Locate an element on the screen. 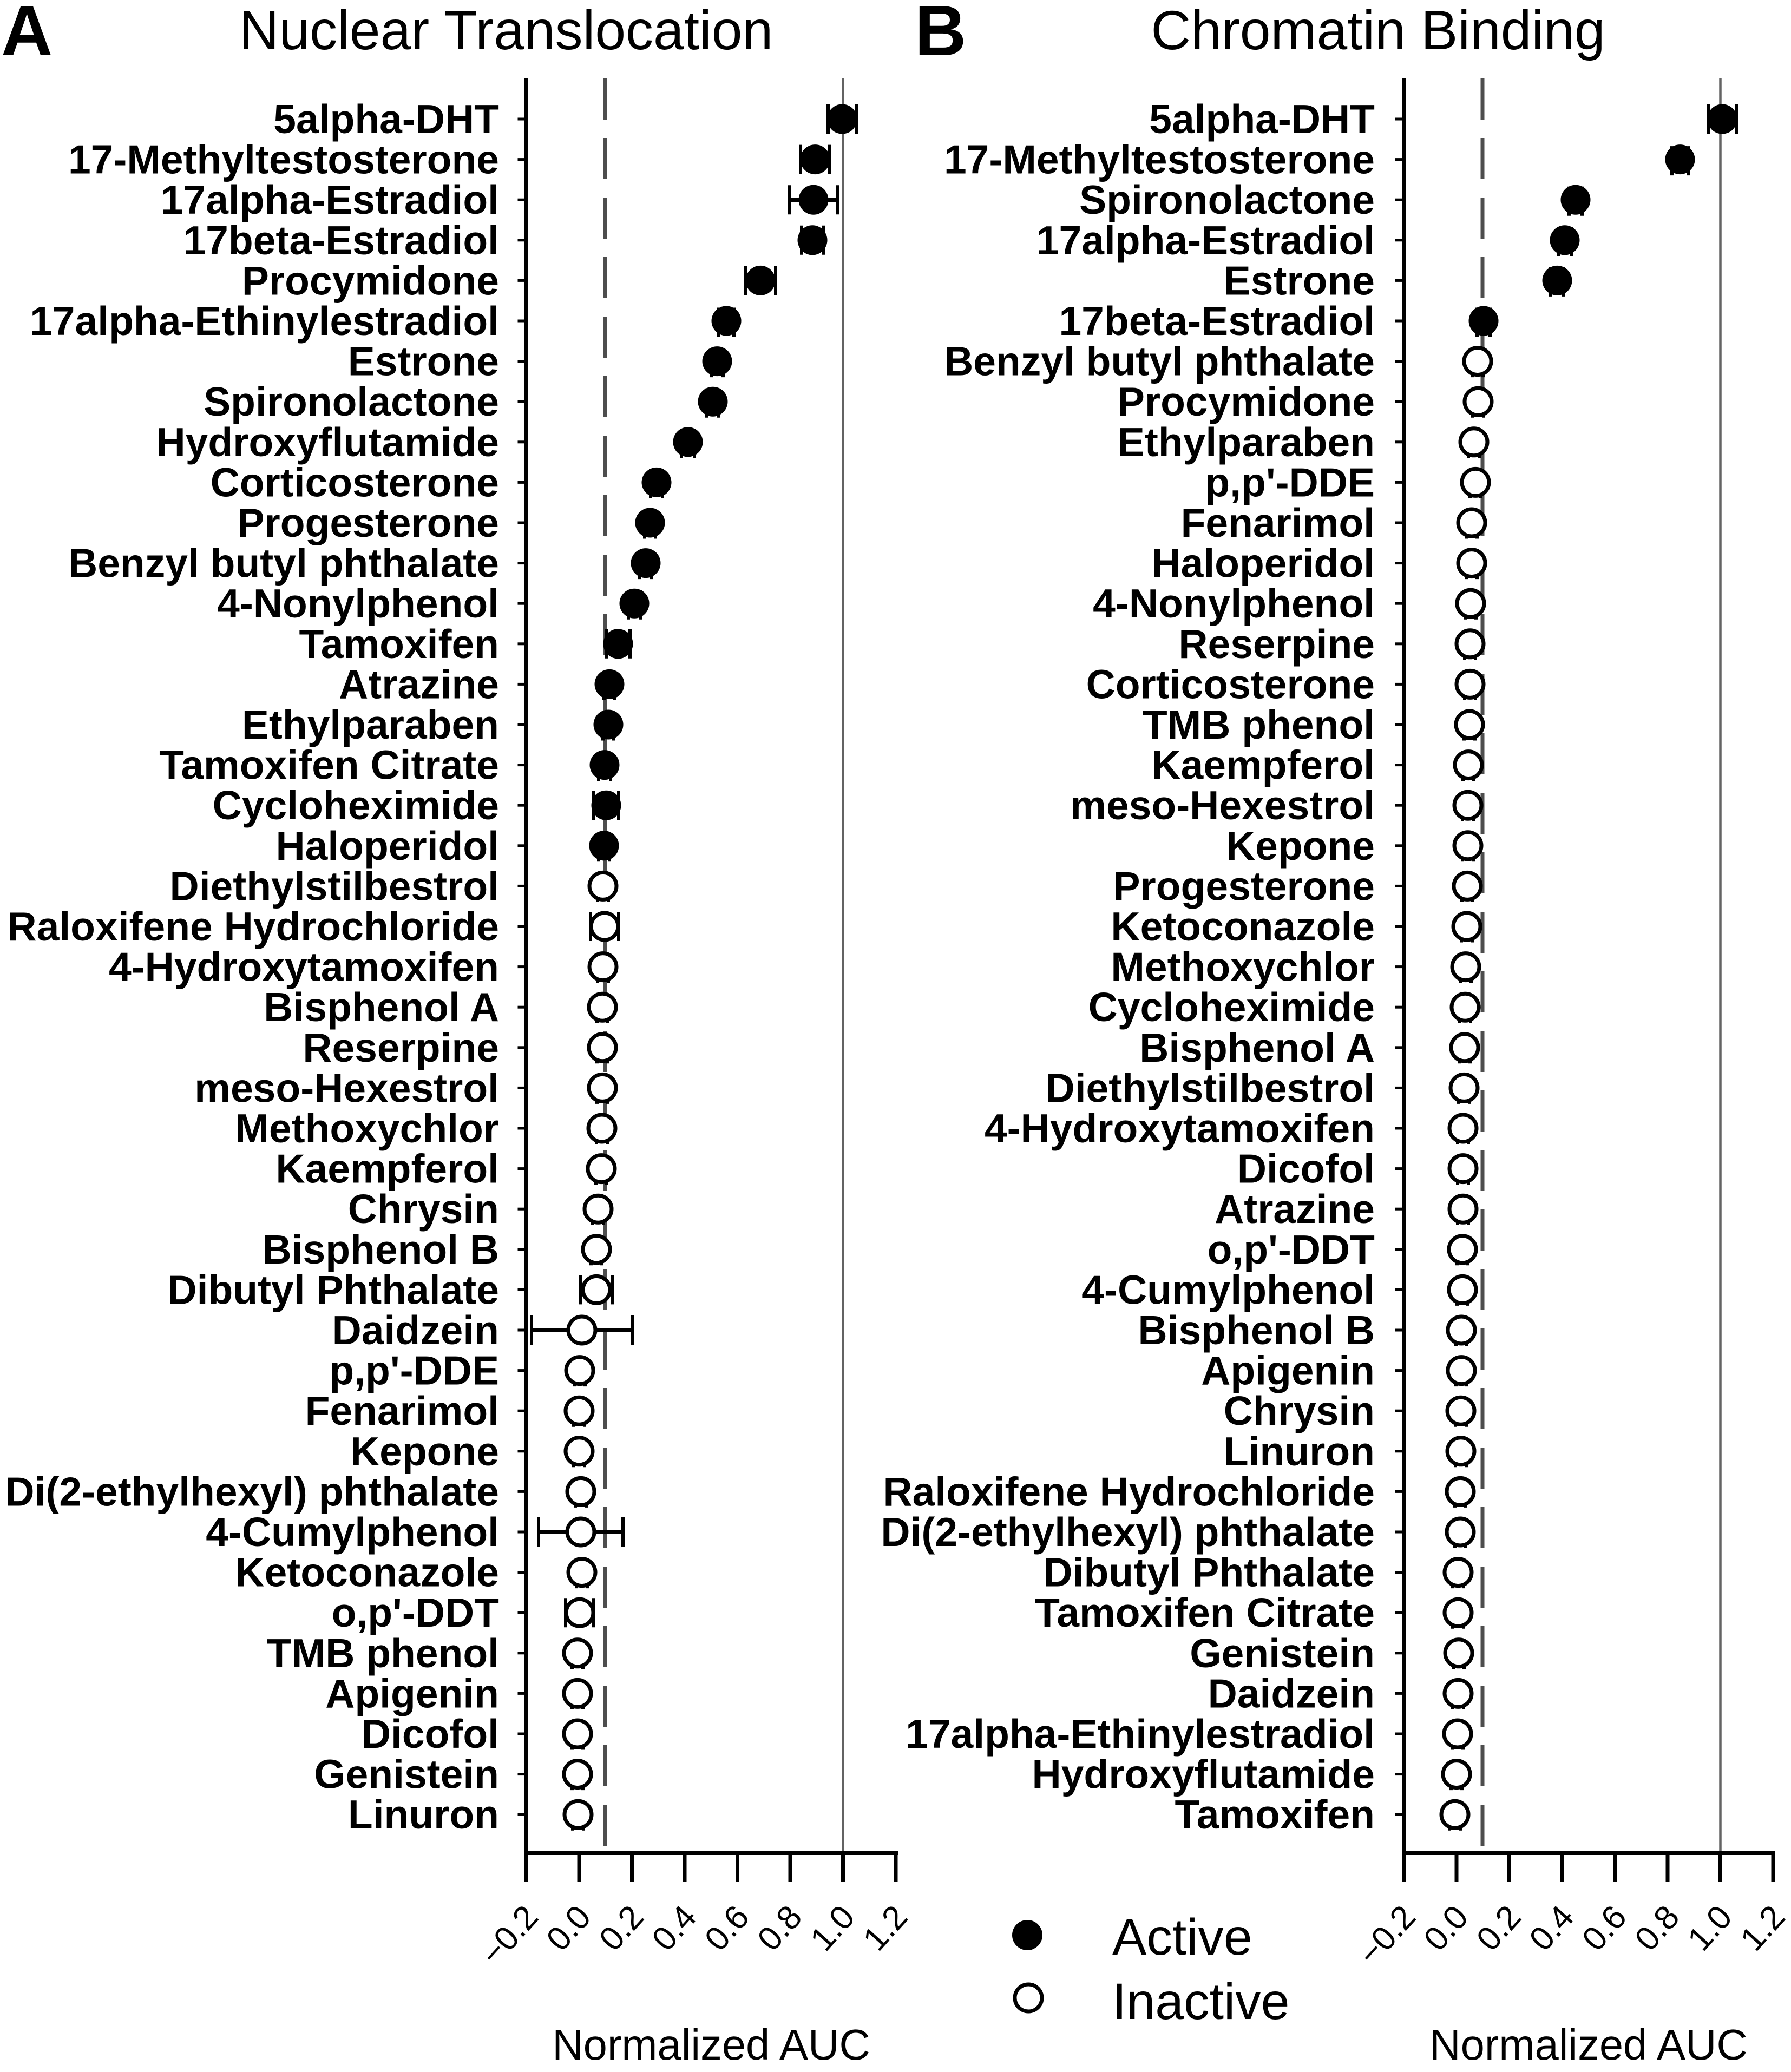 This screenshot has height=2072, width=1791. svg-text: Inactive is located at coordinates (1200, 2002).